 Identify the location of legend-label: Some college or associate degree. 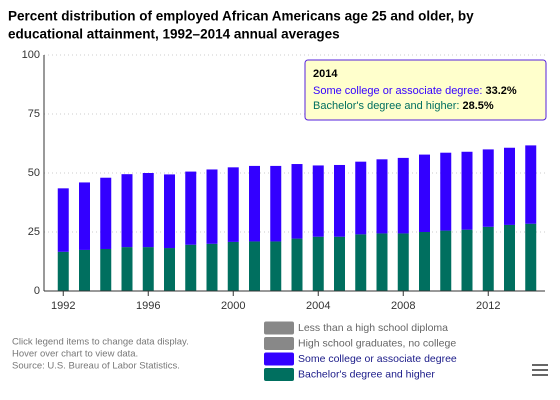
(377, 359).